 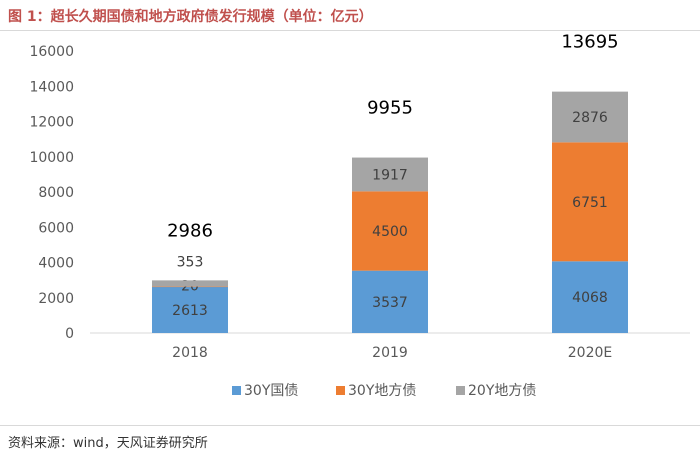 I want to click on y-tick-label: 16000, so click(x=51, y=52).